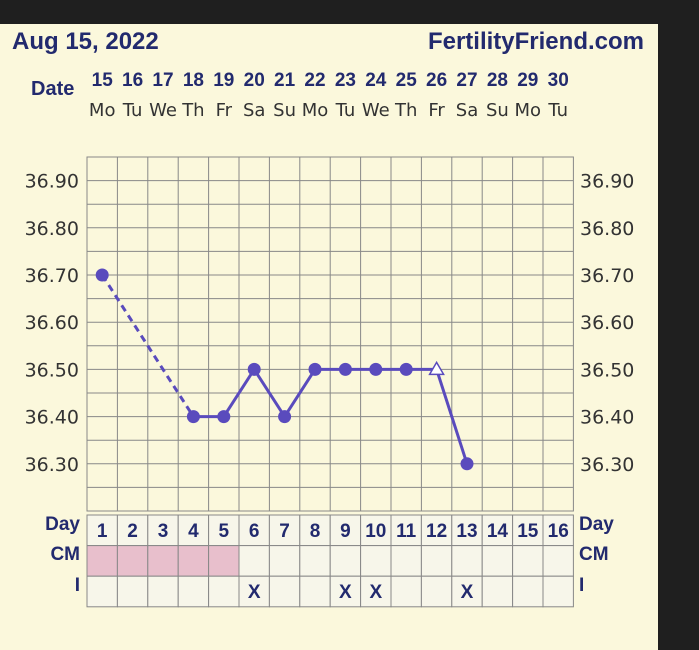  I want to click on day-number: 14, so click(498, 531).